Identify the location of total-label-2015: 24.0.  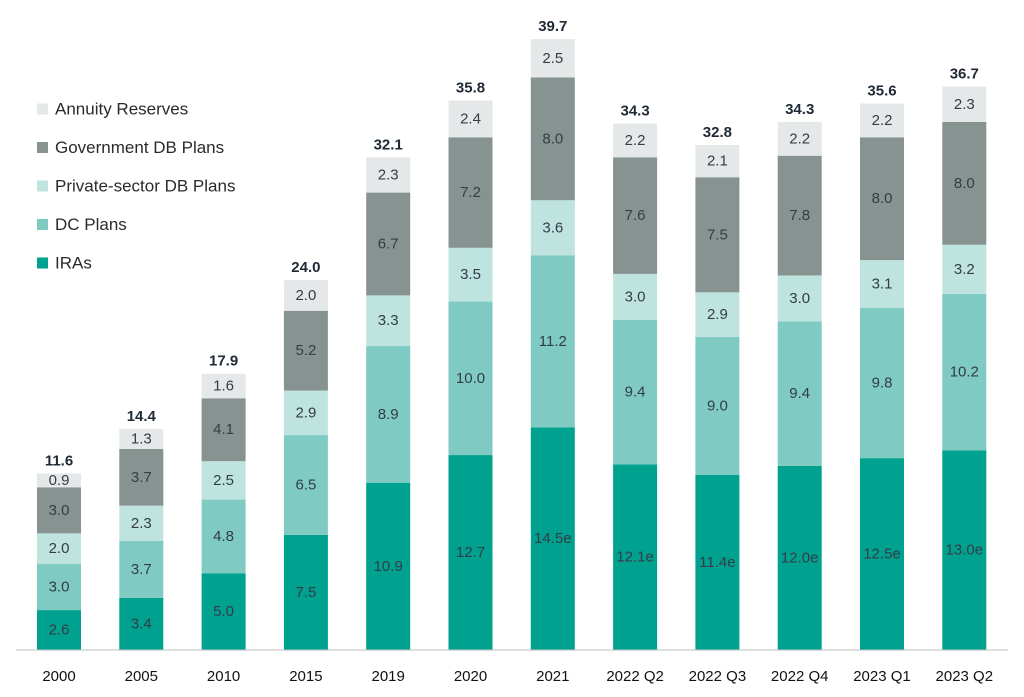
(305, 267).